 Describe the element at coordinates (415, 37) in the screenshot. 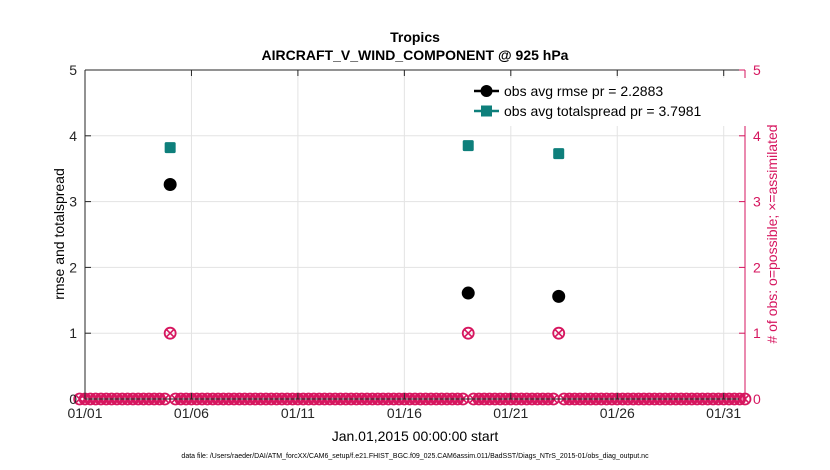

I see `chart-title: Tropics` at that location.